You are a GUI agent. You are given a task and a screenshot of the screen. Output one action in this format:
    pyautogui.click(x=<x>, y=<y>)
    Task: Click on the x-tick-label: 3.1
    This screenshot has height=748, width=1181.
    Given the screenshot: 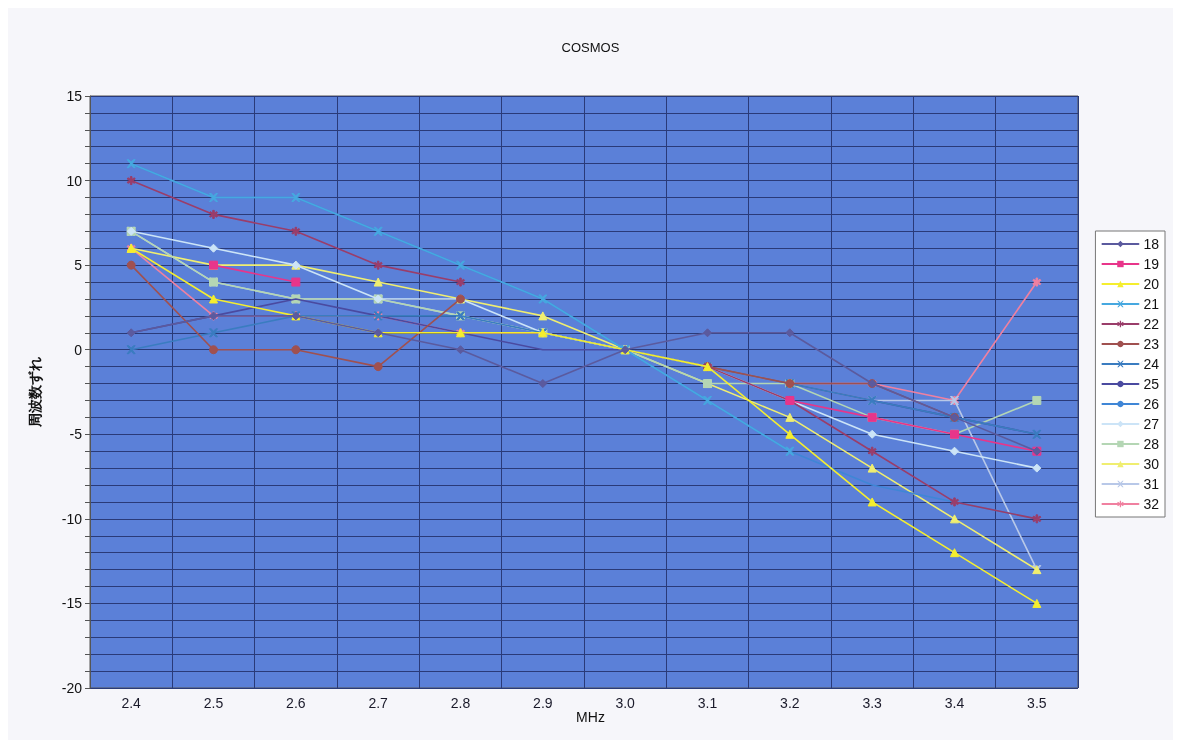 What is the action you would take?
    pyautogui.click(x=707, y=703)
    